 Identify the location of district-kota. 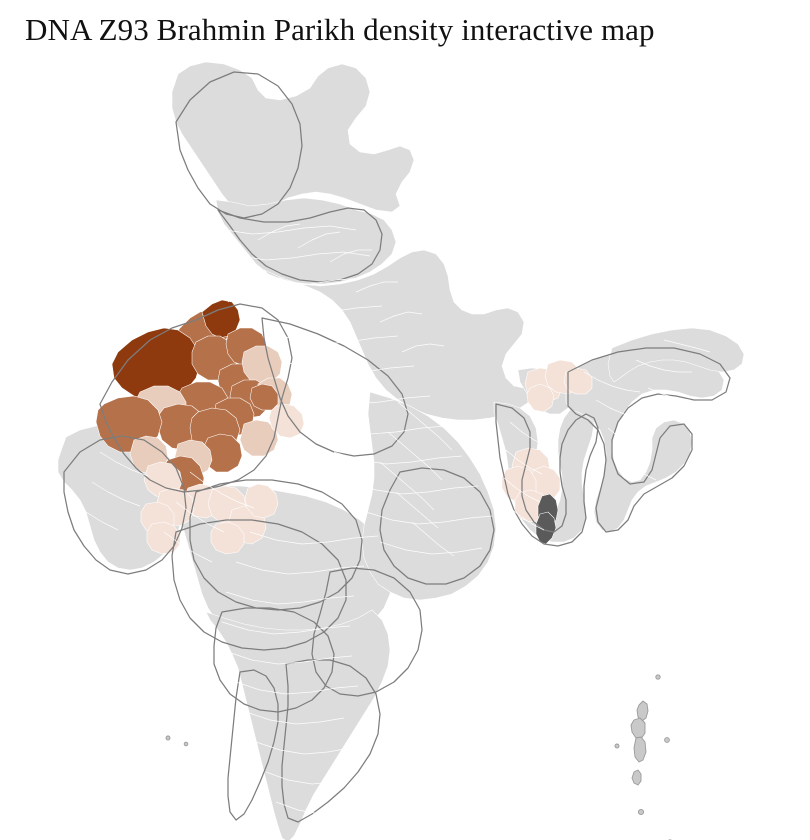
(259, 438).